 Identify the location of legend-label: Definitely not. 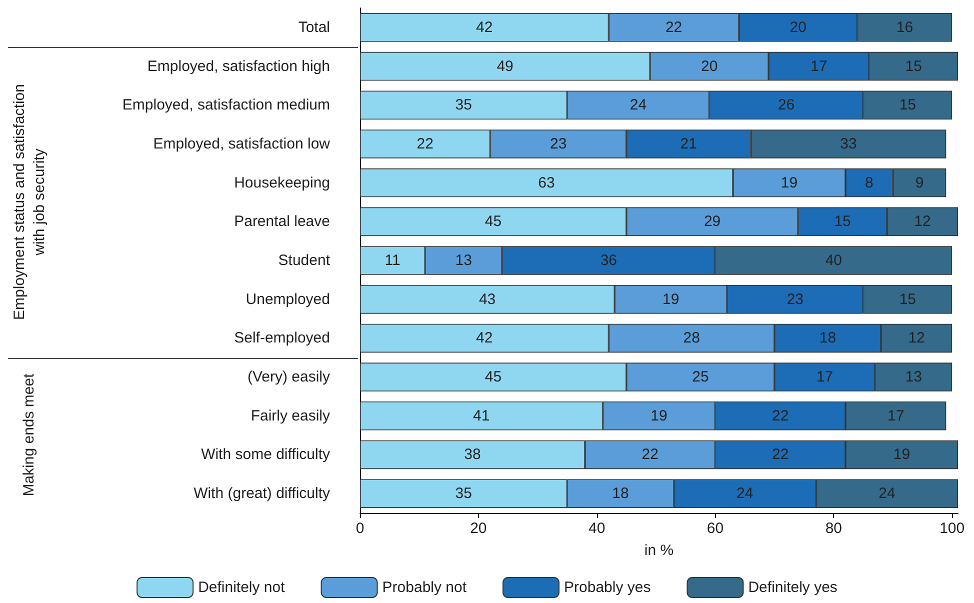
(242, 587).